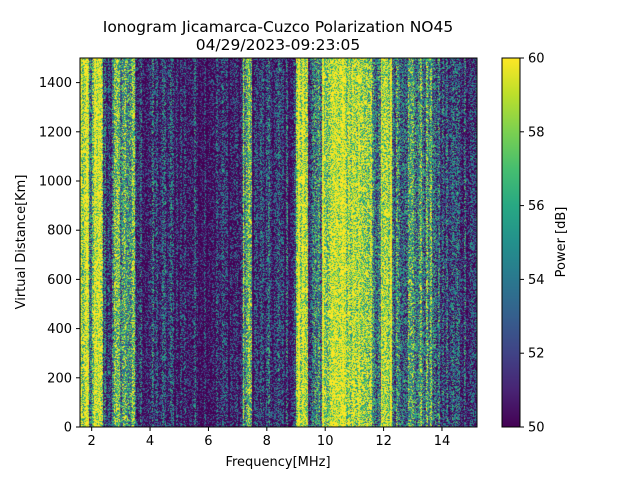  Describe the element at coordinates (536, 59) in the screenshot. I see `colorbar-tick-label: 60` at that location.